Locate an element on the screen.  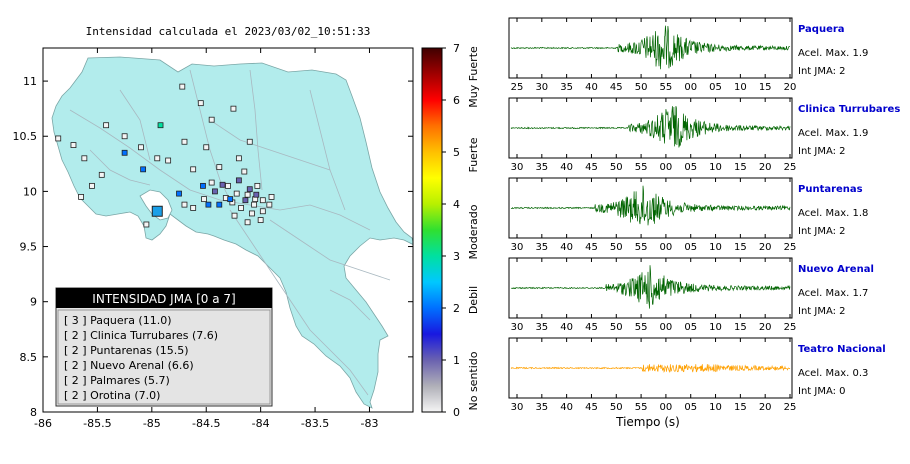
colorbar-tick-label: 3 is located at coordinates (456, 256).